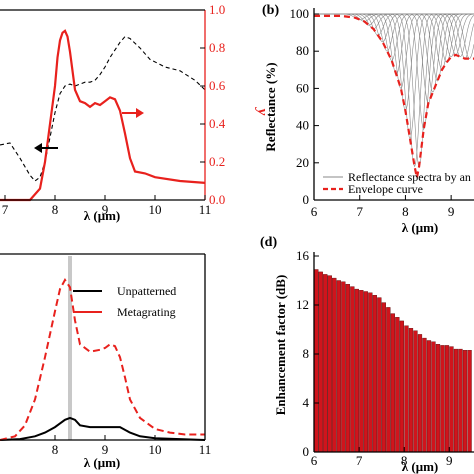 The image size is (474, 474). I want to click on panel-c-xtick-label: 10, so click(155, 449).